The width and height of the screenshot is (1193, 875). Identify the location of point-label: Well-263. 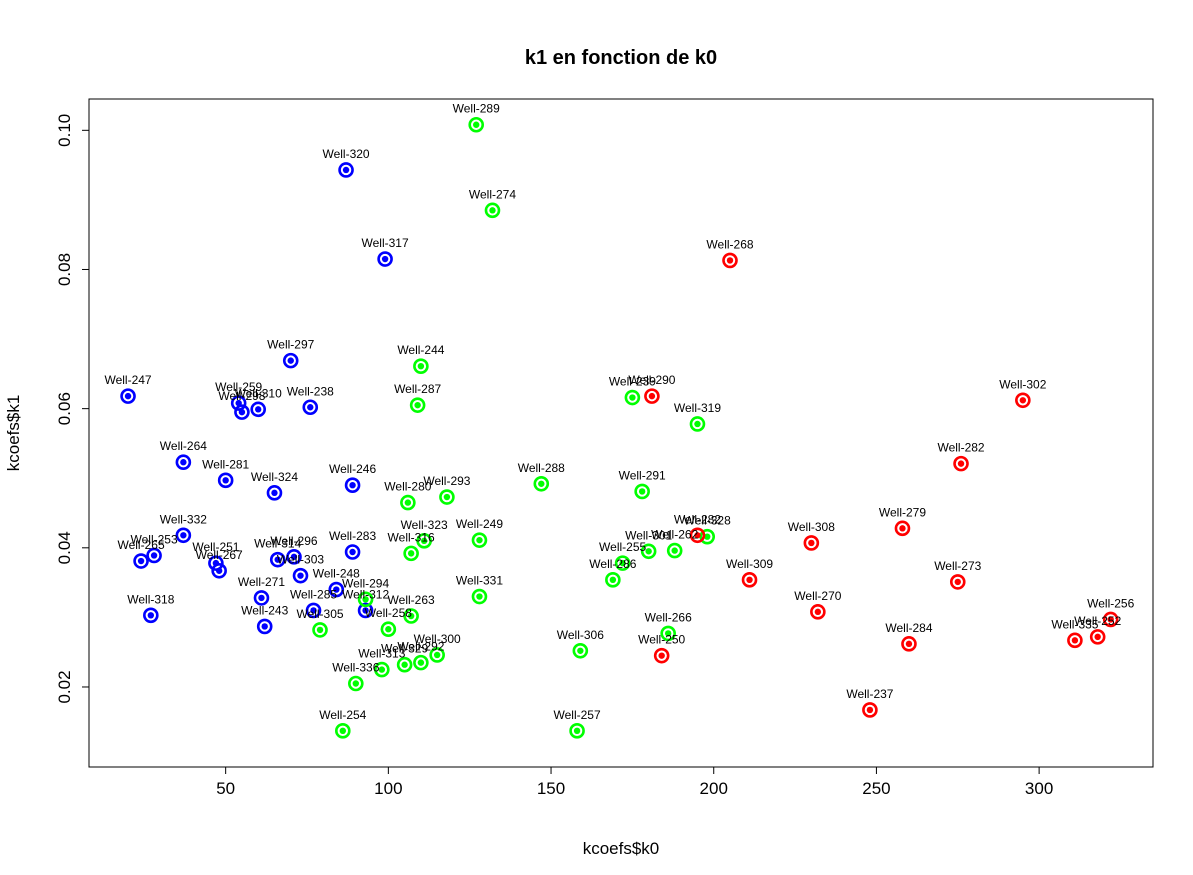
(411, 600).